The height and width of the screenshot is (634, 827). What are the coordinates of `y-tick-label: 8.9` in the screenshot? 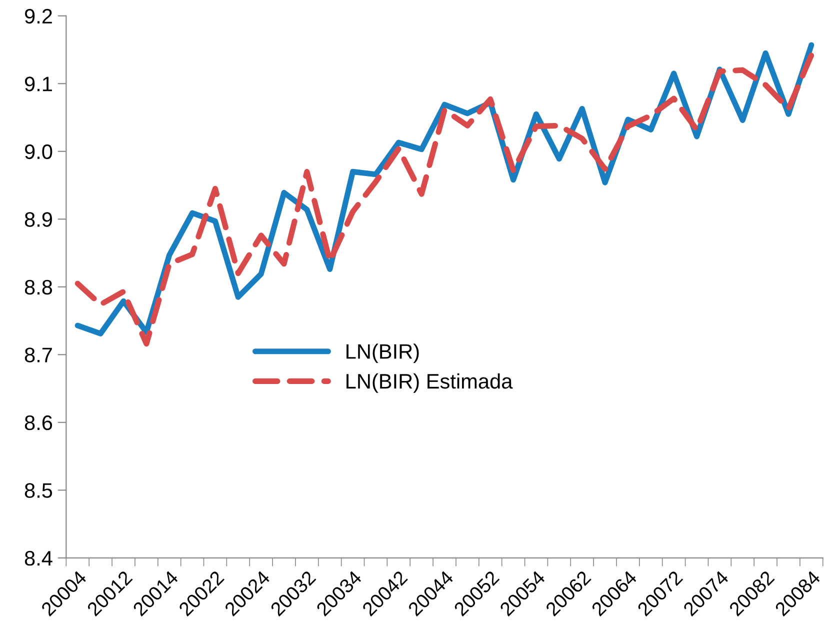 It's located at (38, 219).